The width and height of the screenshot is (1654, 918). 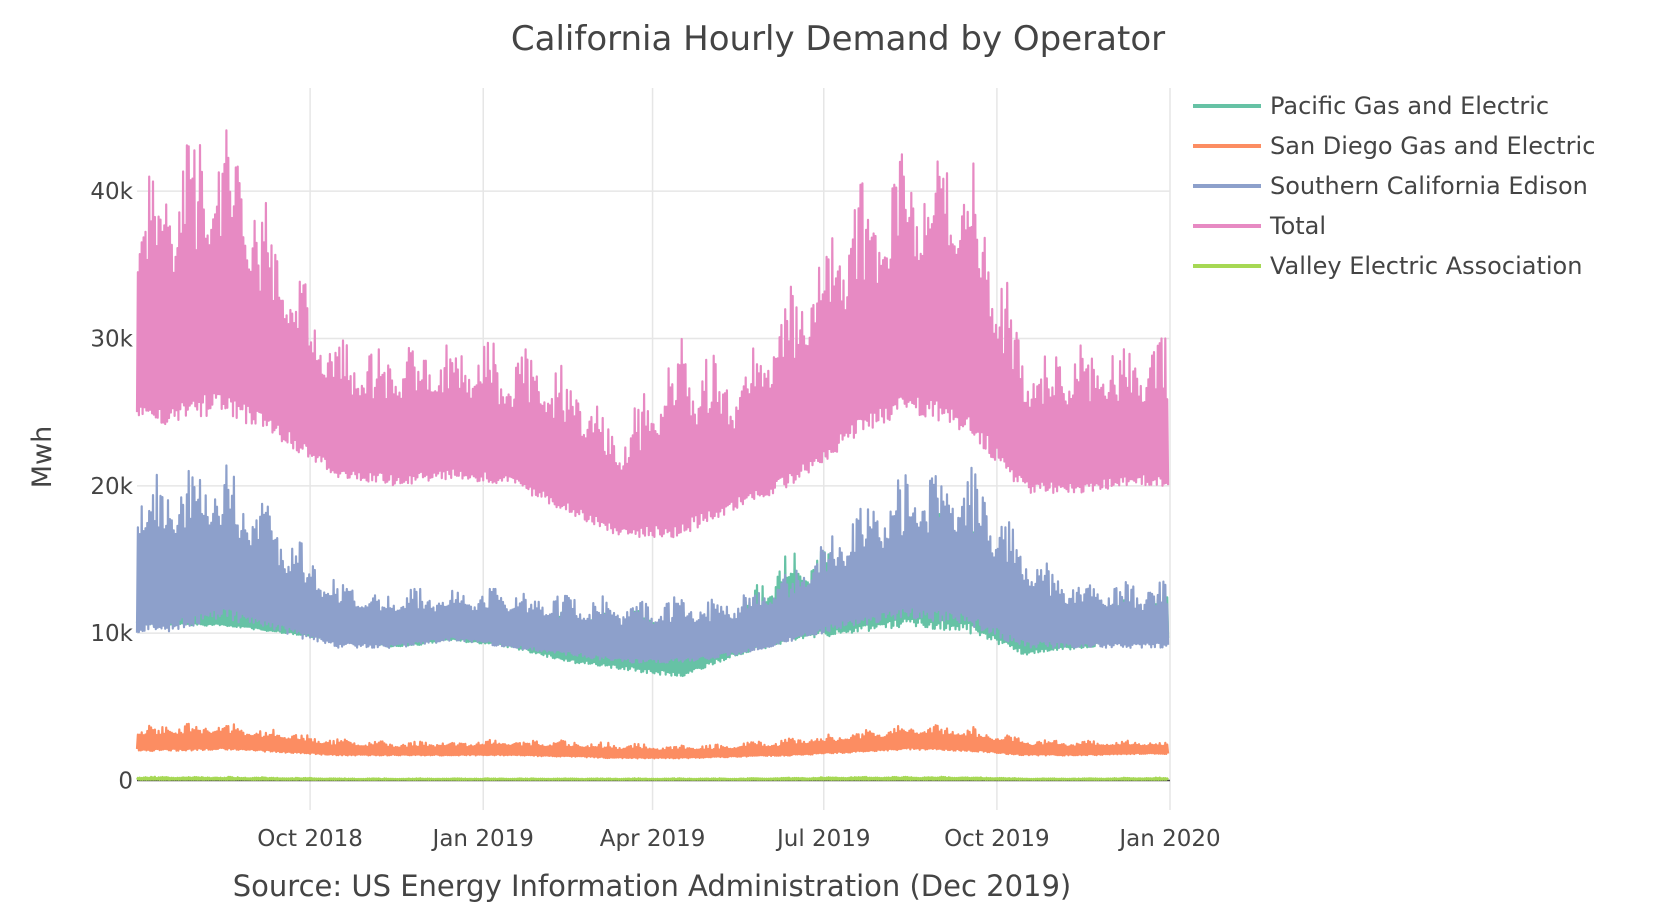 I want to click on y-axis-title: Mwh, so click(x=42, y=457).